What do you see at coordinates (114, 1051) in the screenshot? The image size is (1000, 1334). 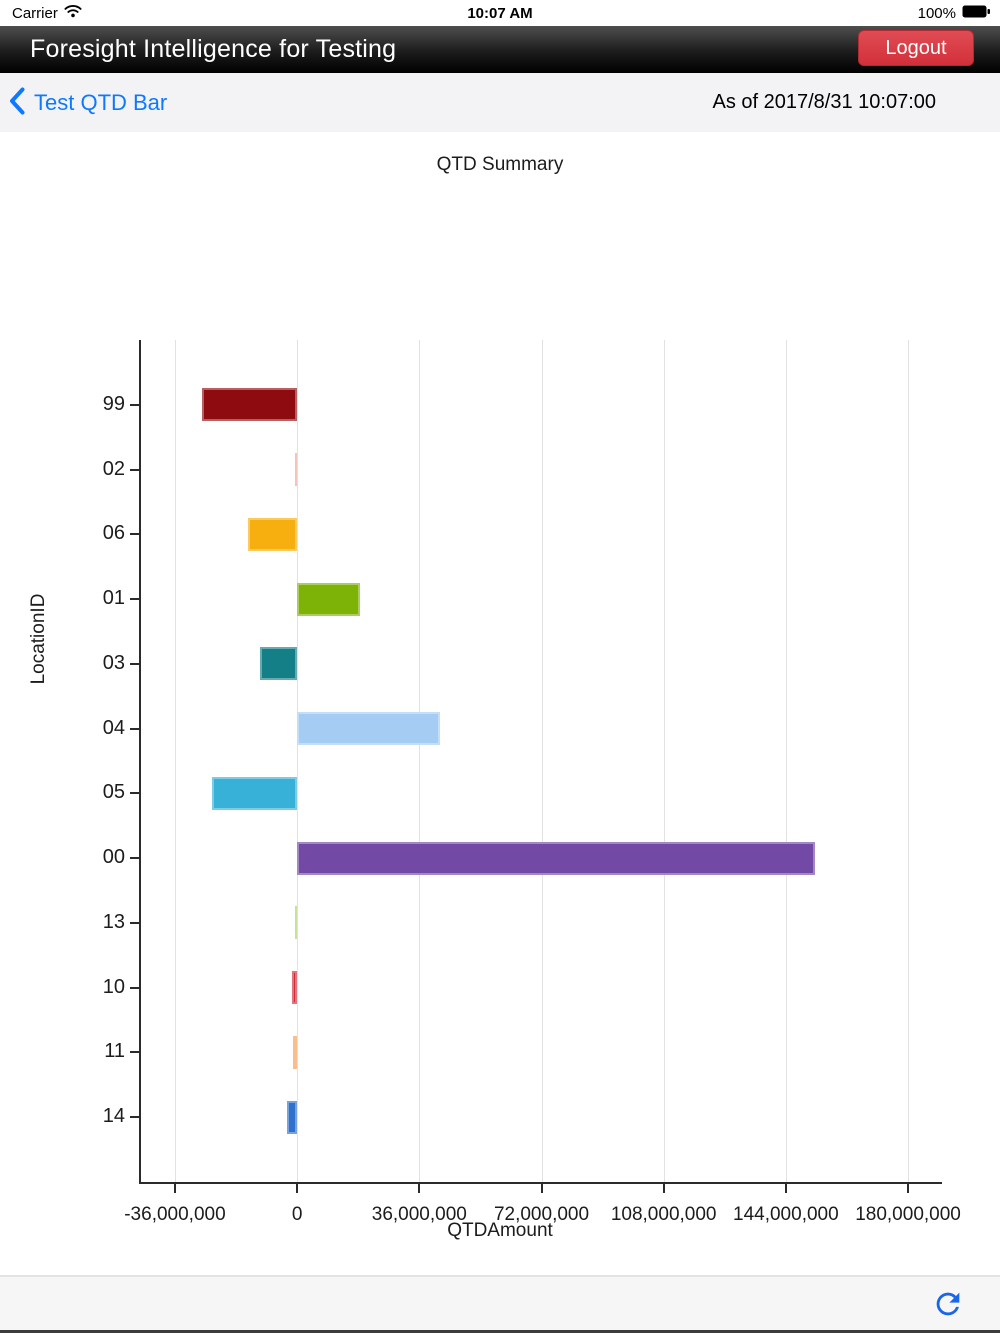 I see `y-category-label: 11` at bounding box center [114, 1051].